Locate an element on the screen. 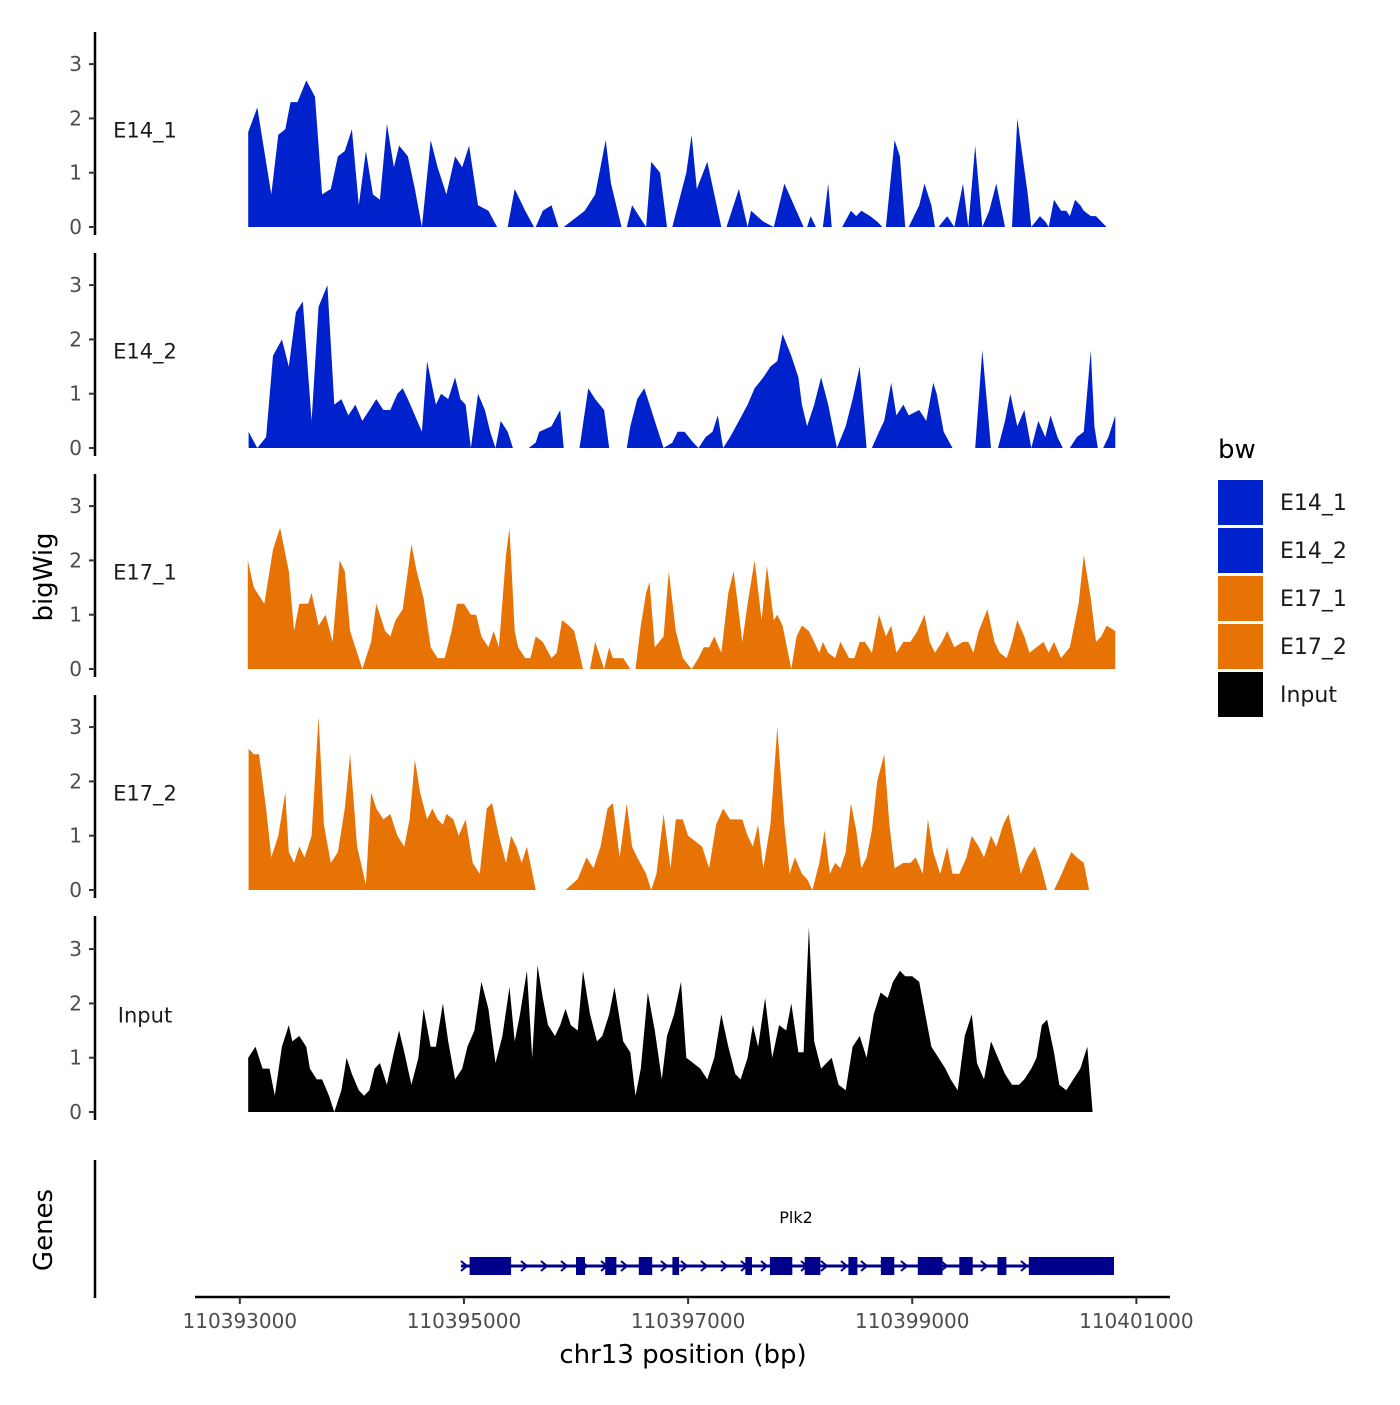  track-label-E17_2: E17_2 is located at coordinates (145, 793).